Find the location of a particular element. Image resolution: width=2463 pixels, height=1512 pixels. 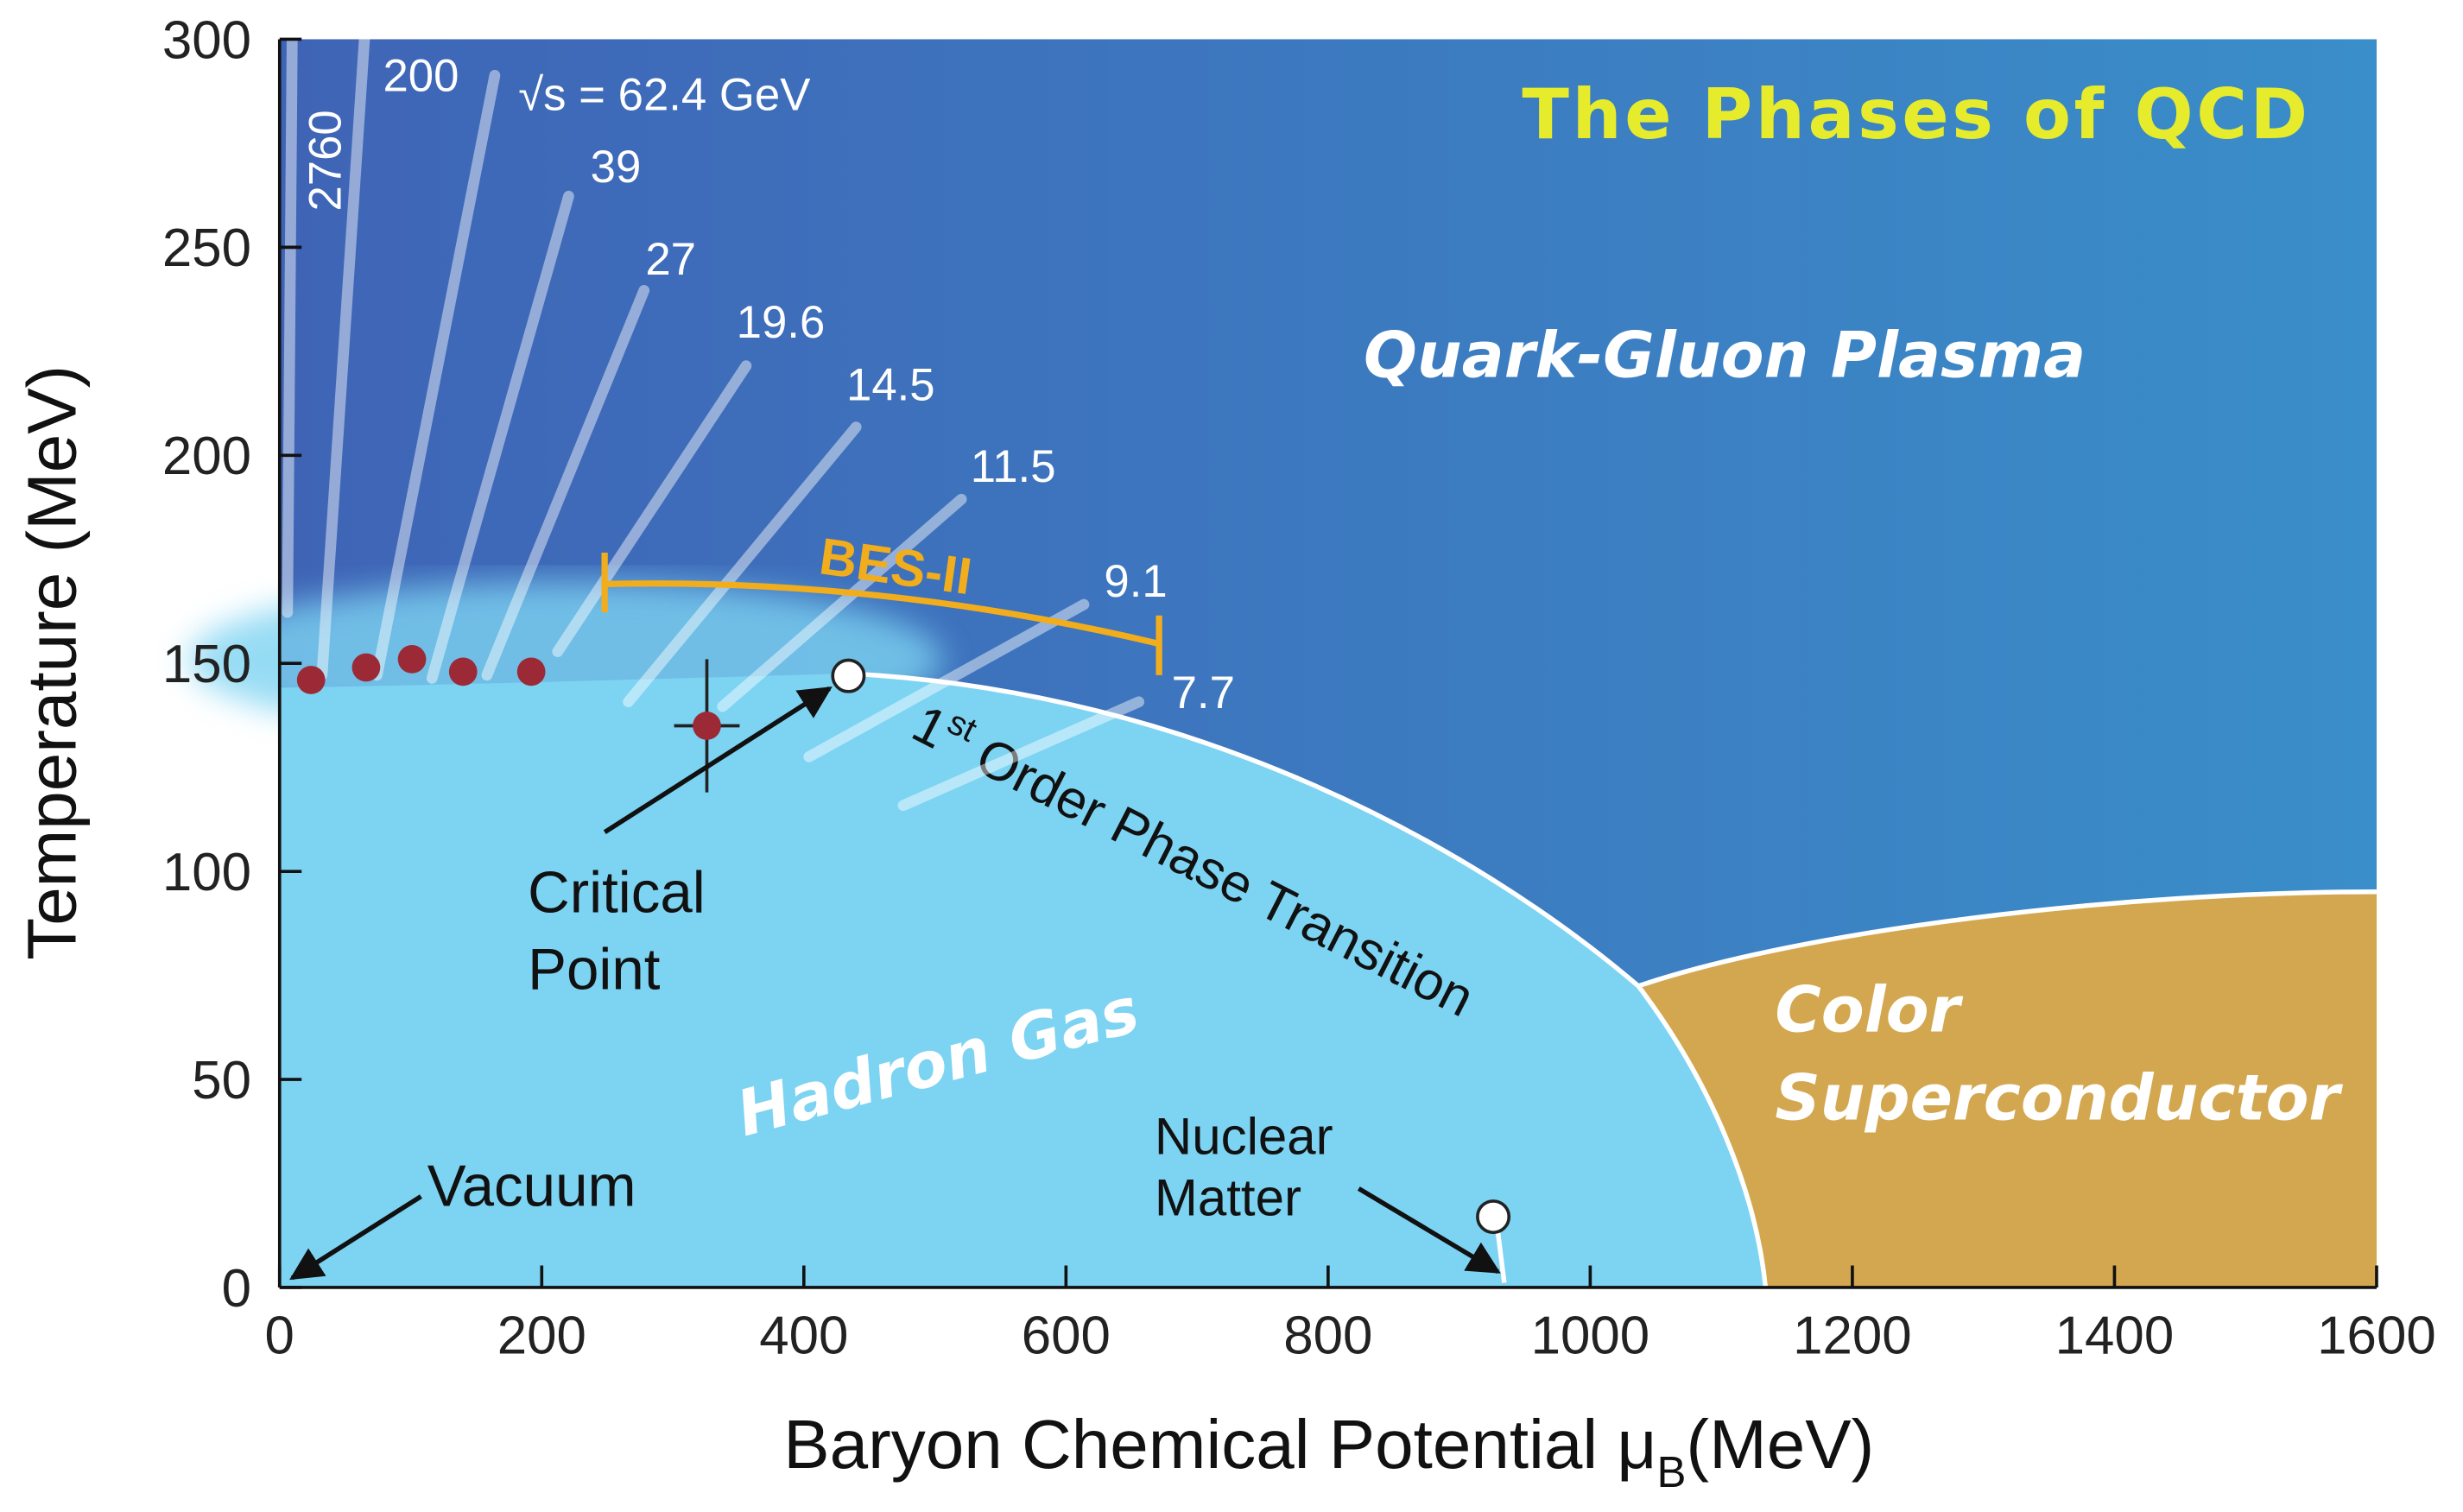

x-tick-label: 600 is located at coordinates (1066, 1335).